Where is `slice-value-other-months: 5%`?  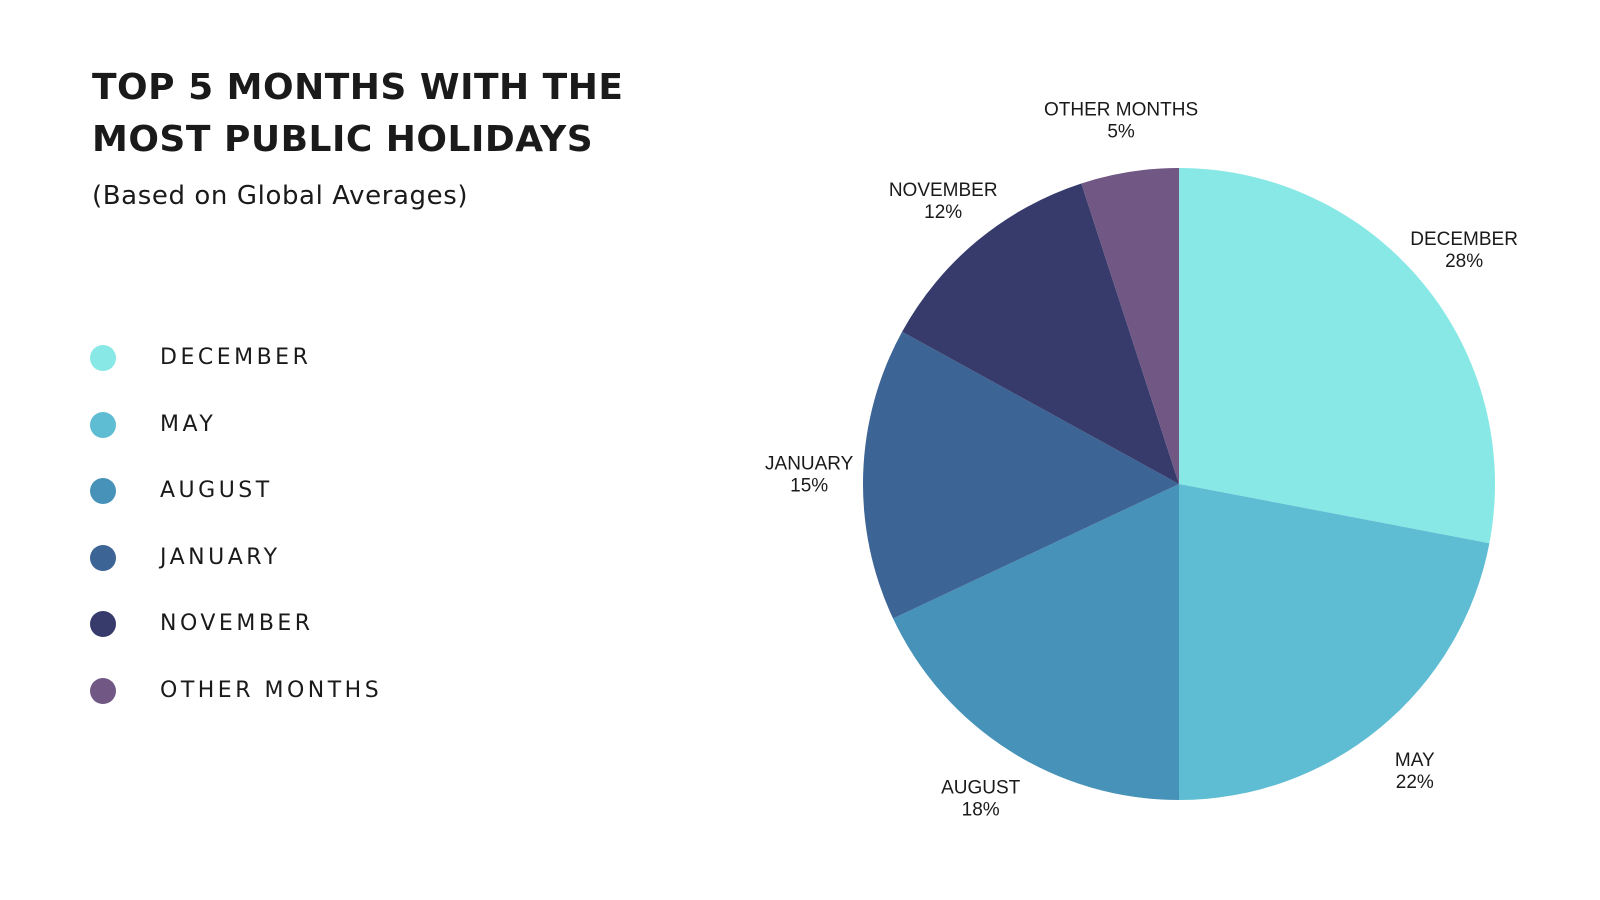
slice-value-other-months: 5% is located at coordinates (1121, 132).